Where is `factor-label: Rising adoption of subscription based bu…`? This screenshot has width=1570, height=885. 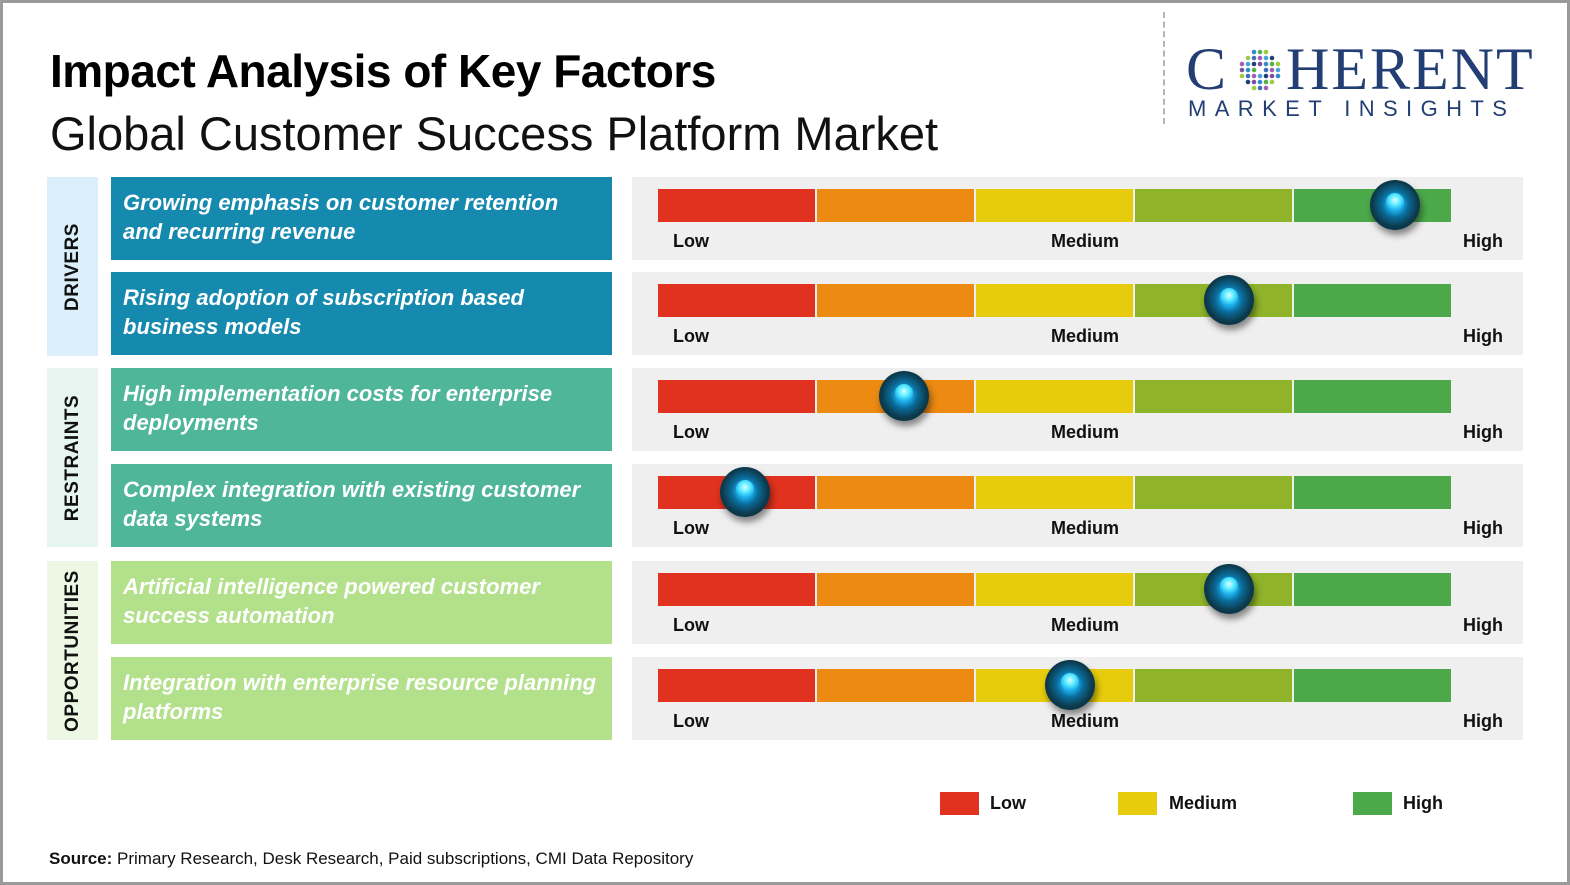 factor-label: Rising adoption of subscription based bu… is located at coordinates (361, 313).